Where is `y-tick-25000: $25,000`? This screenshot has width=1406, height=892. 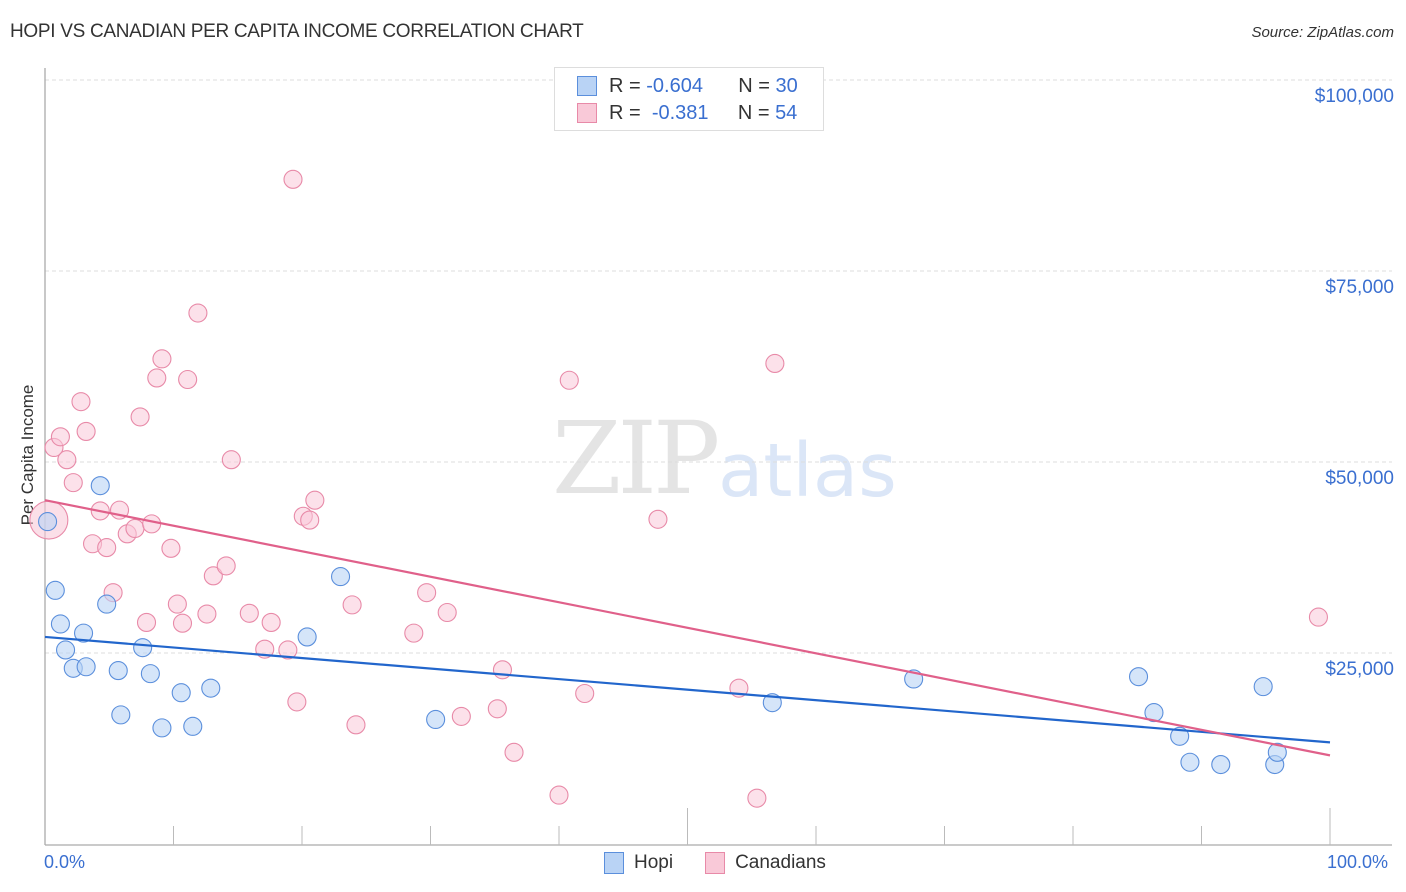
y-tick-25000: $25,000 is located at coordinates (1359, 669).